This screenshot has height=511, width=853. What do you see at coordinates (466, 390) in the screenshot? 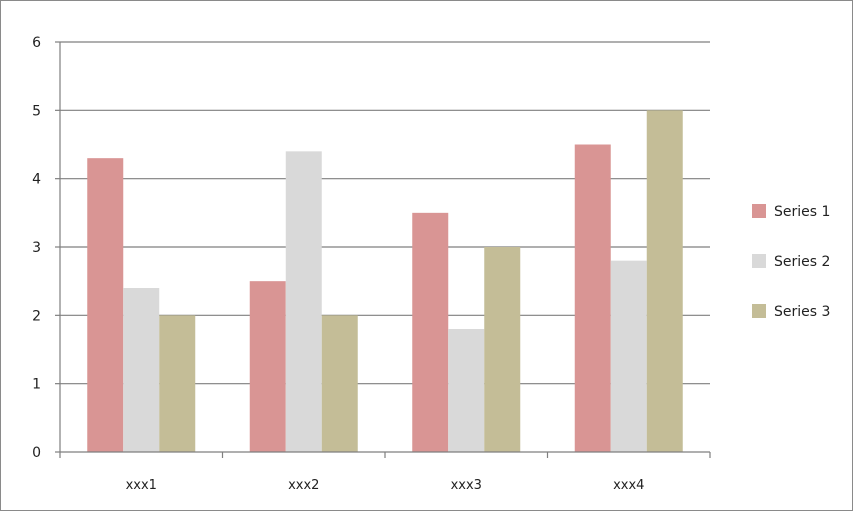
I see `bar-series-2-xxx3` at bounding box center [466, 390].